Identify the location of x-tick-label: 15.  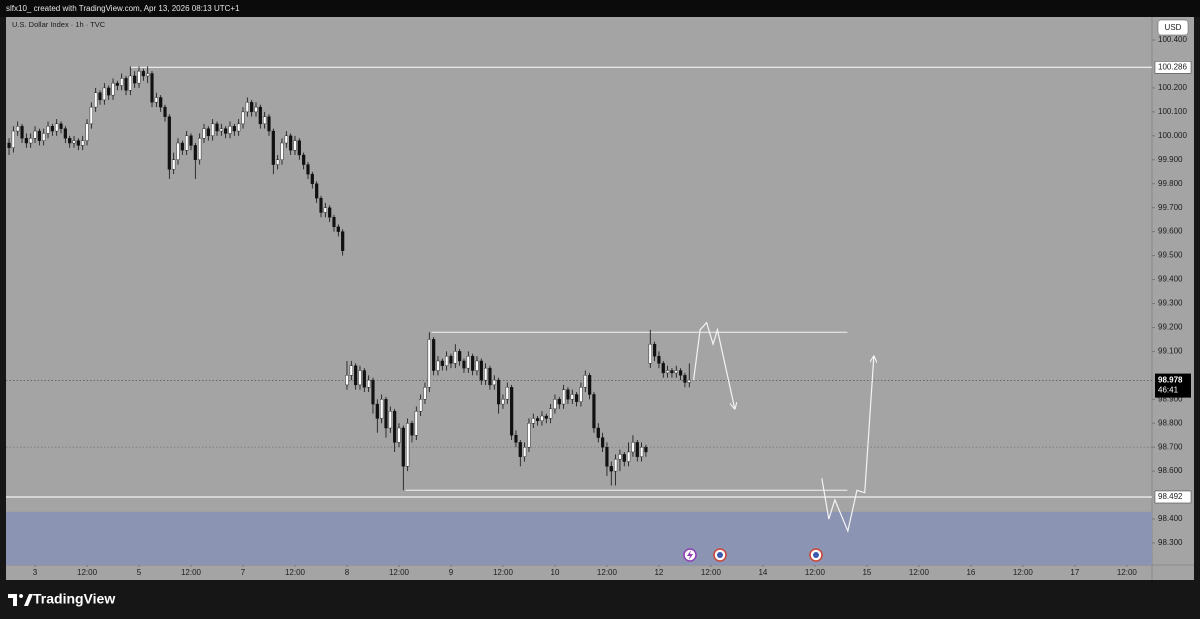
(866, 572).